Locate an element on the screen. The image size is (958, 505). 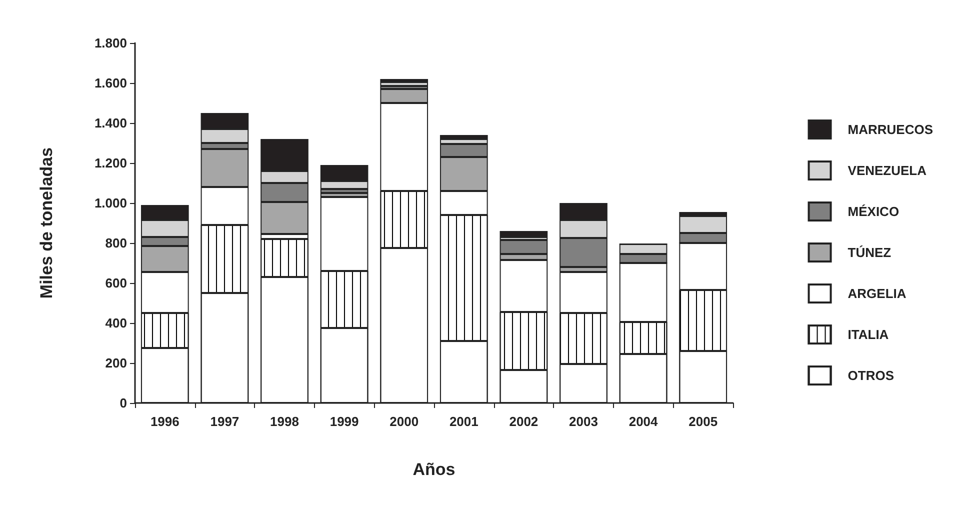
legend-label: TÚNEZ is located at coordinates (870, 252).